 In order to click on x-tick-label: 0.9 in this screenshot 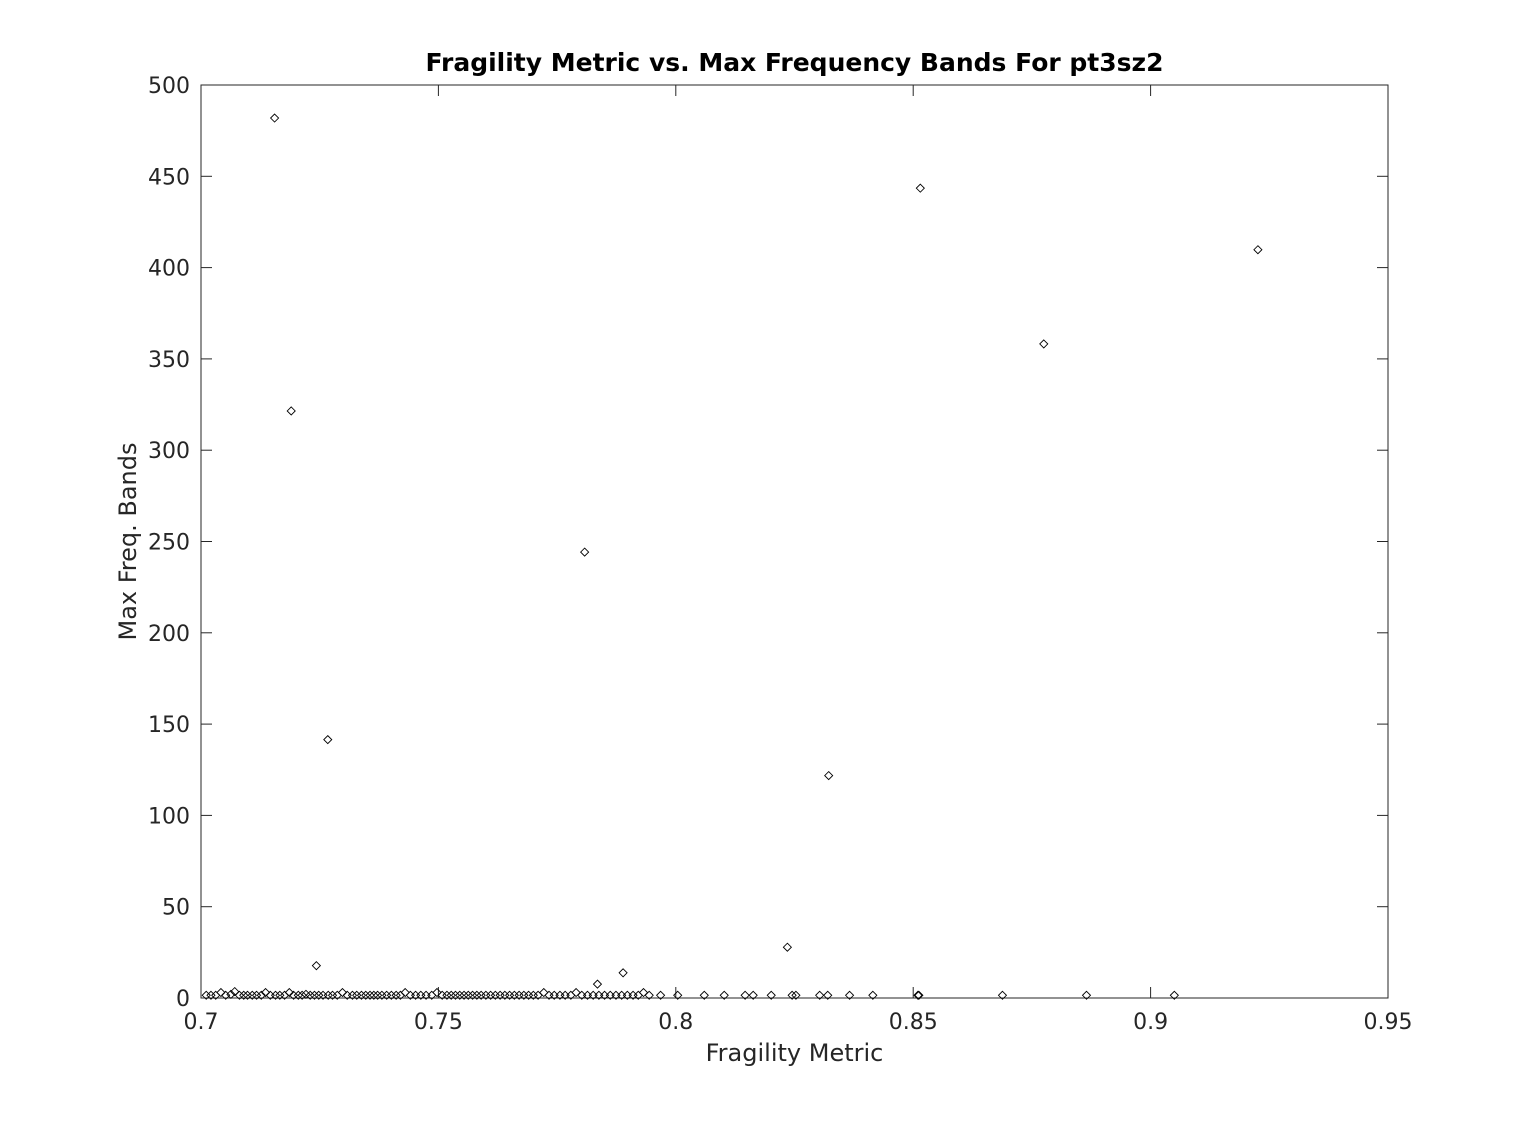, I will do `click(1150, 1022)`.